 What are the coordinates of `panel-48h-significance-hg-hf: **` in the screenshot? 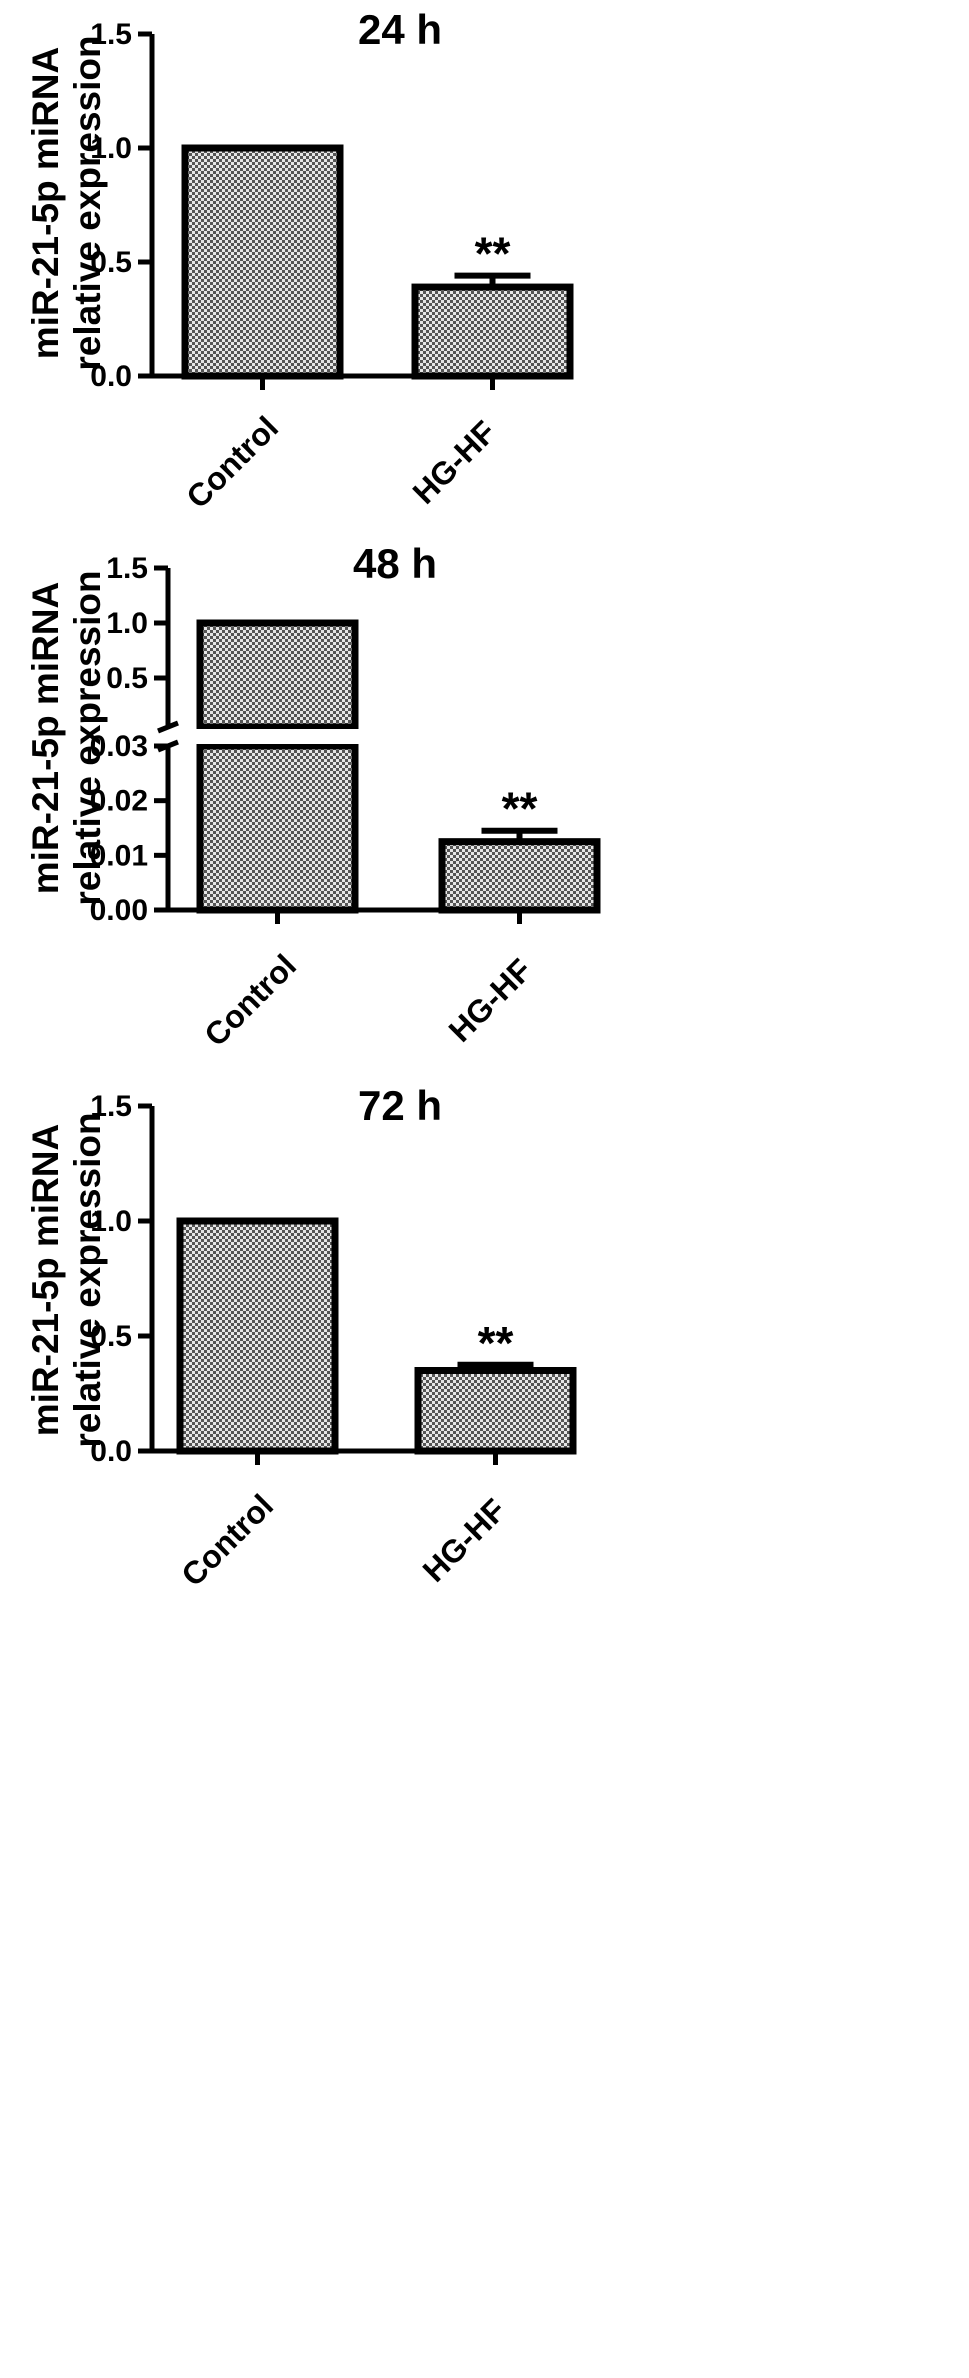 It's located at (520, 809).